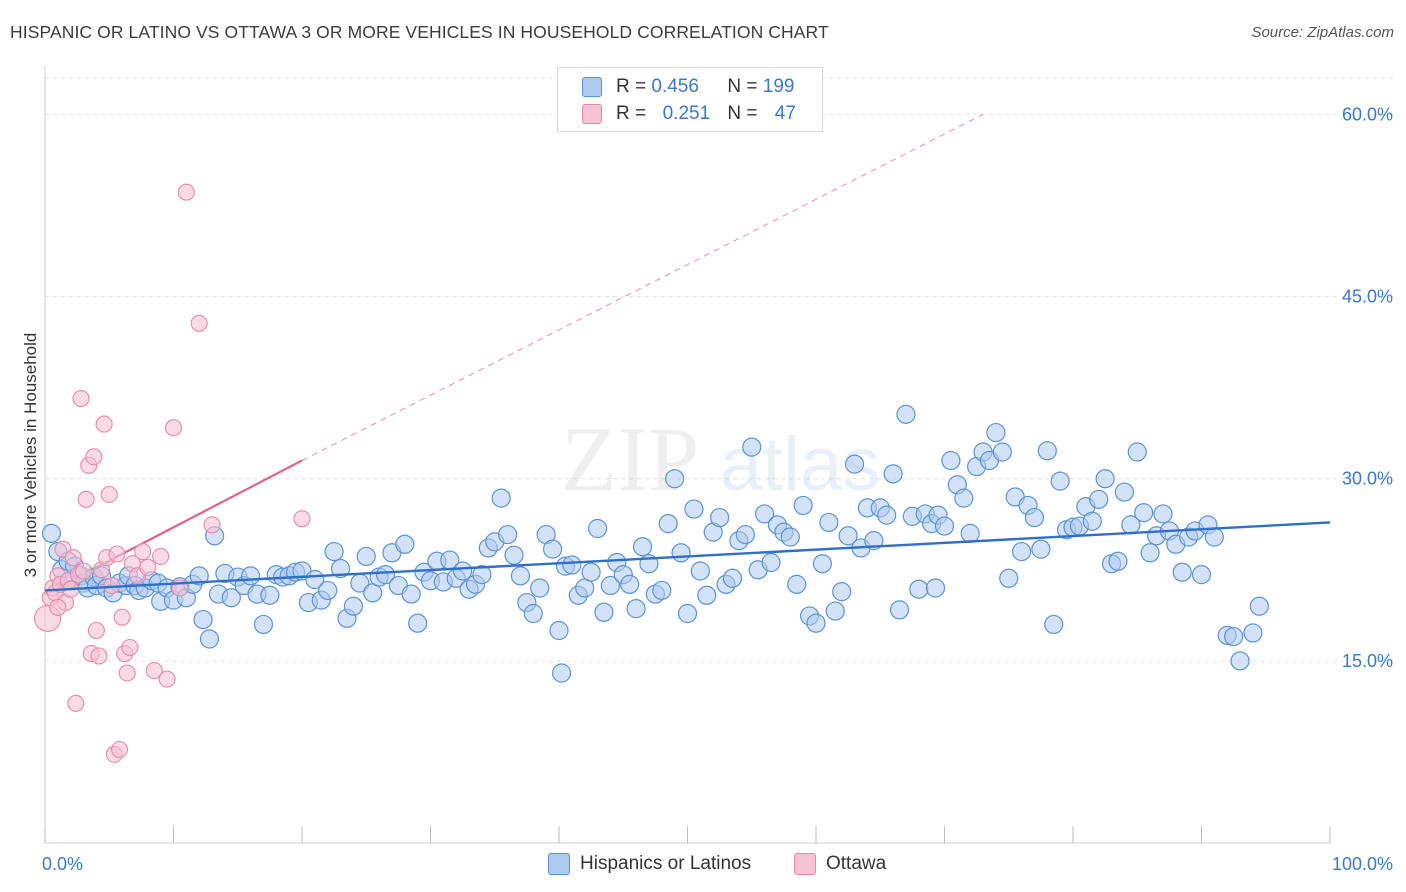 Image resolution: width=1406 pixels, height=892 pixels. Describe the element at coordinates (785, 113) in the screenshot. I see `legend-n-value: 47` at that location.